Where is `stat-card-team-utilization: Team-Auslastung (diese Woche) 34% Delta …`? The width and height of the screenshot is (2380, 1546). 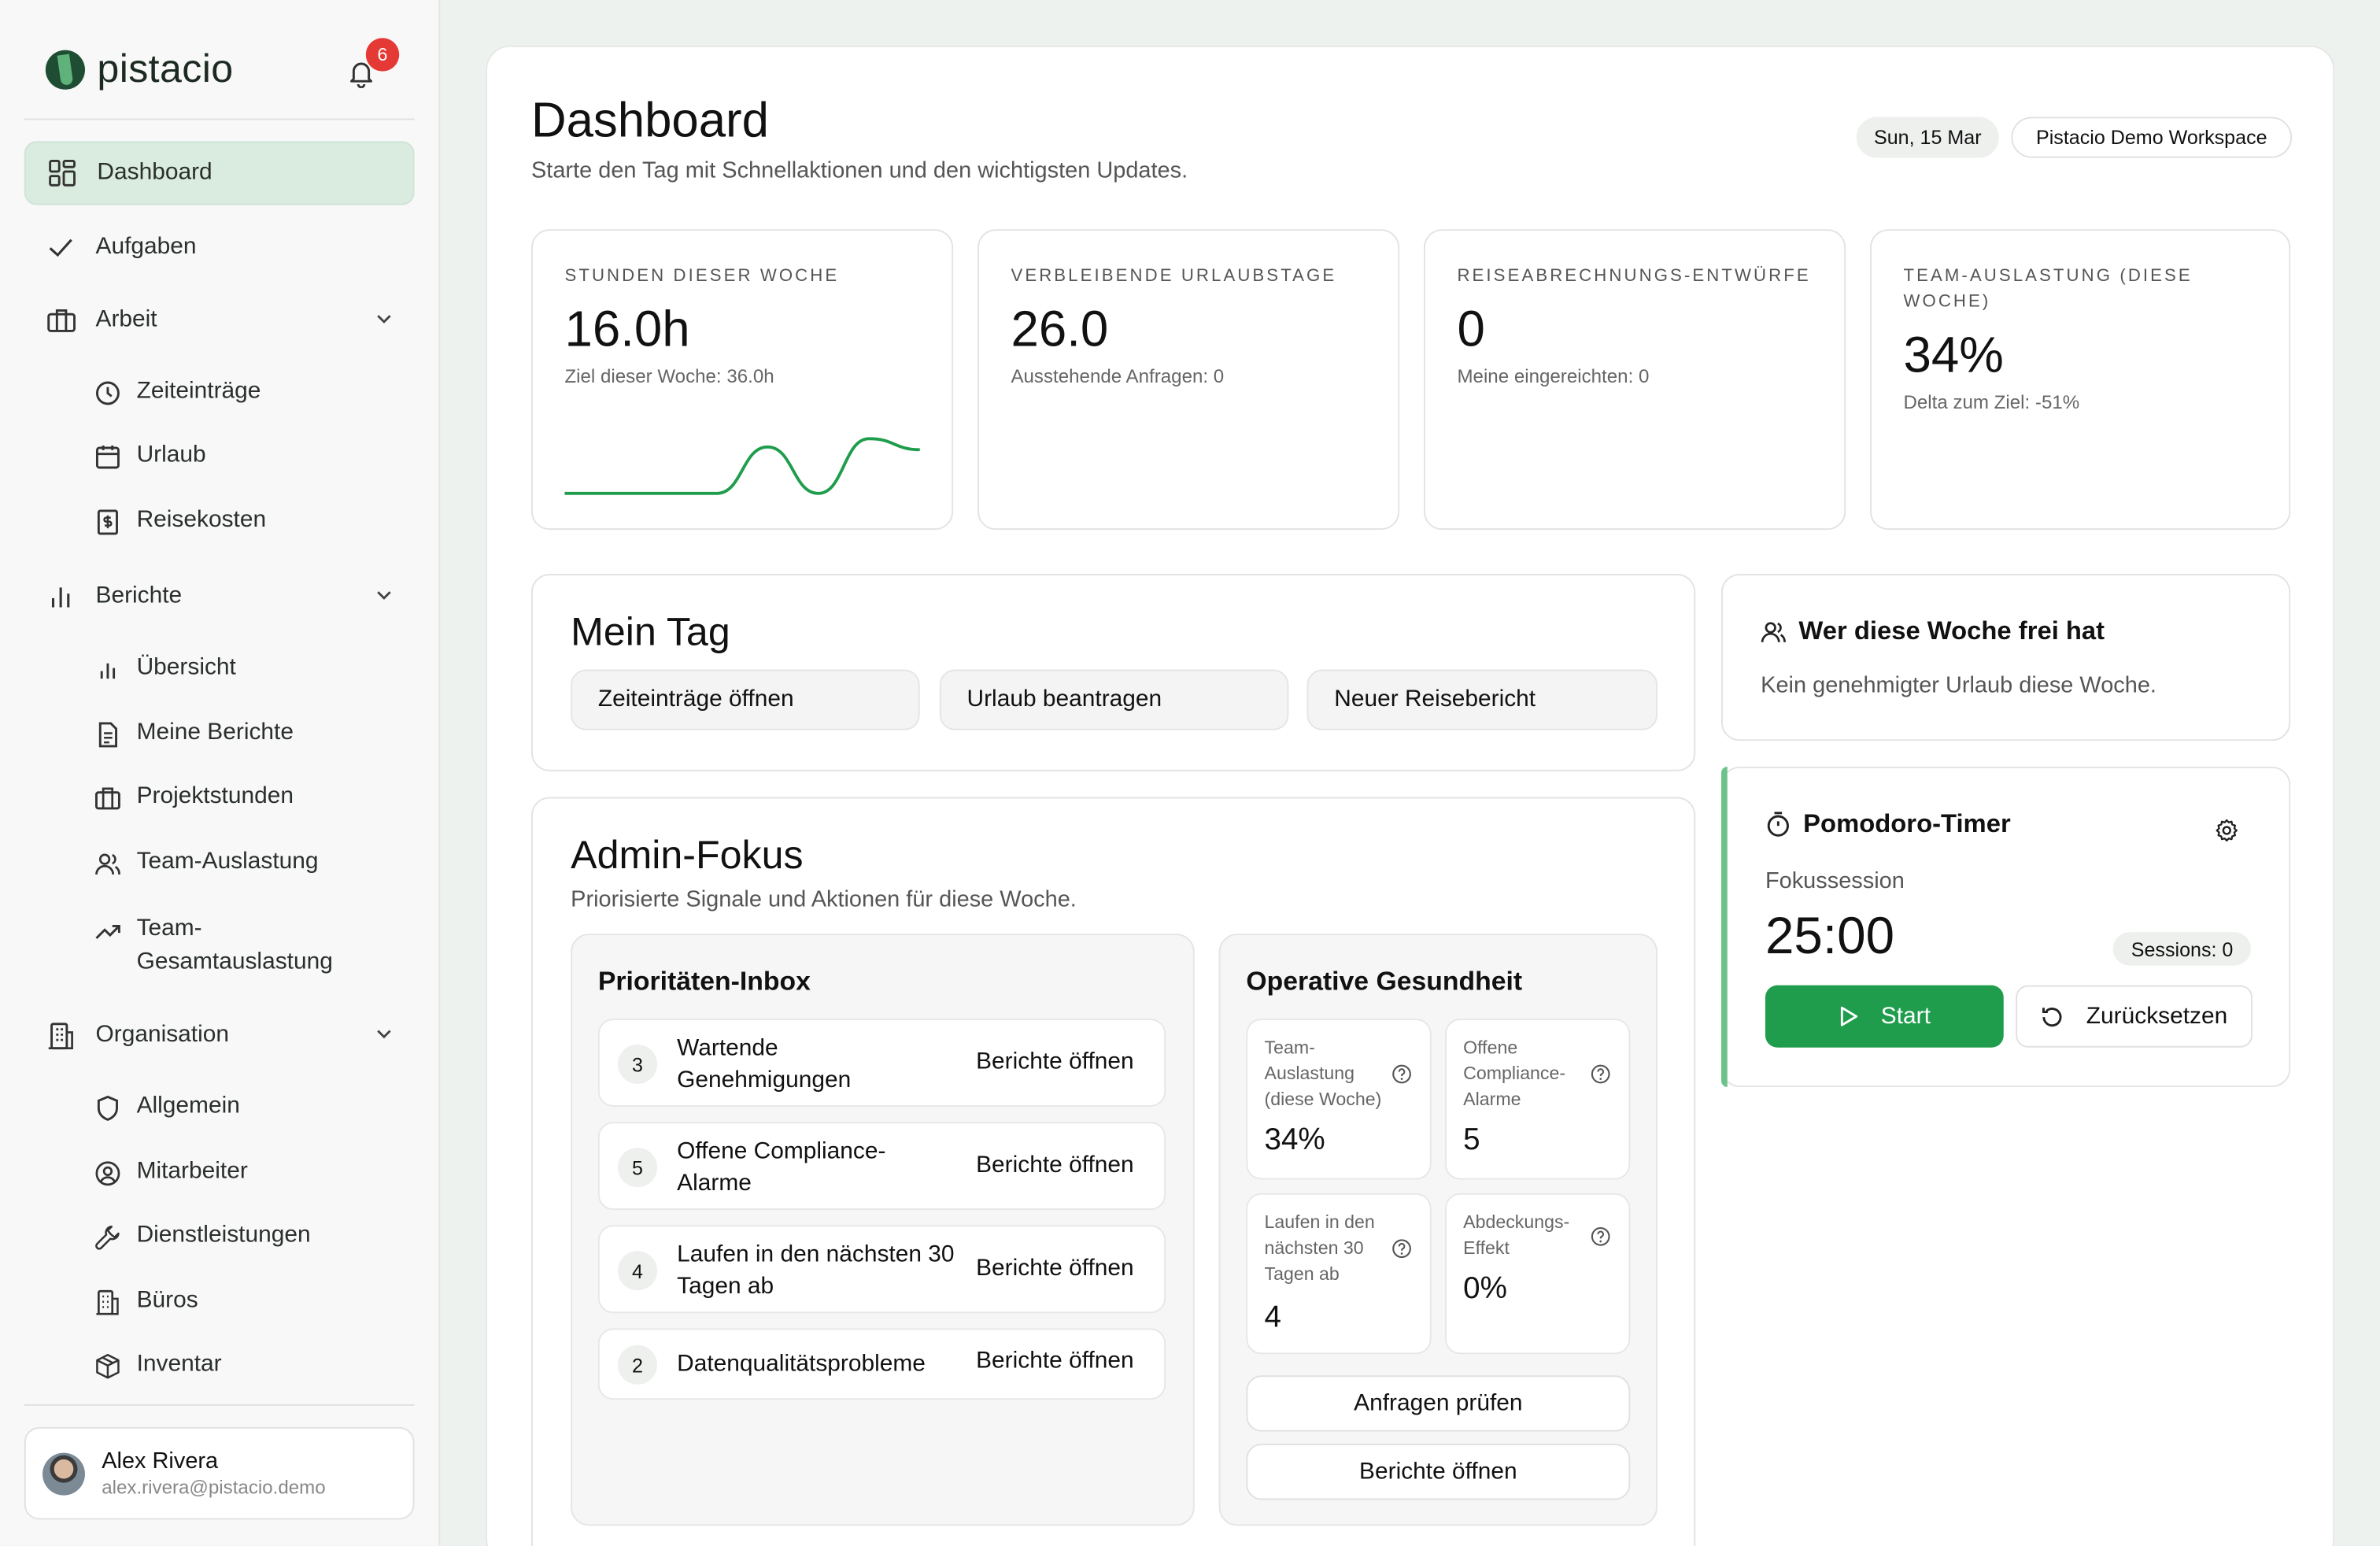 stat-card-team-utilization: Team-Auslastung (diese Woche) 34% Delta … is located at coordinates (2080, 380).